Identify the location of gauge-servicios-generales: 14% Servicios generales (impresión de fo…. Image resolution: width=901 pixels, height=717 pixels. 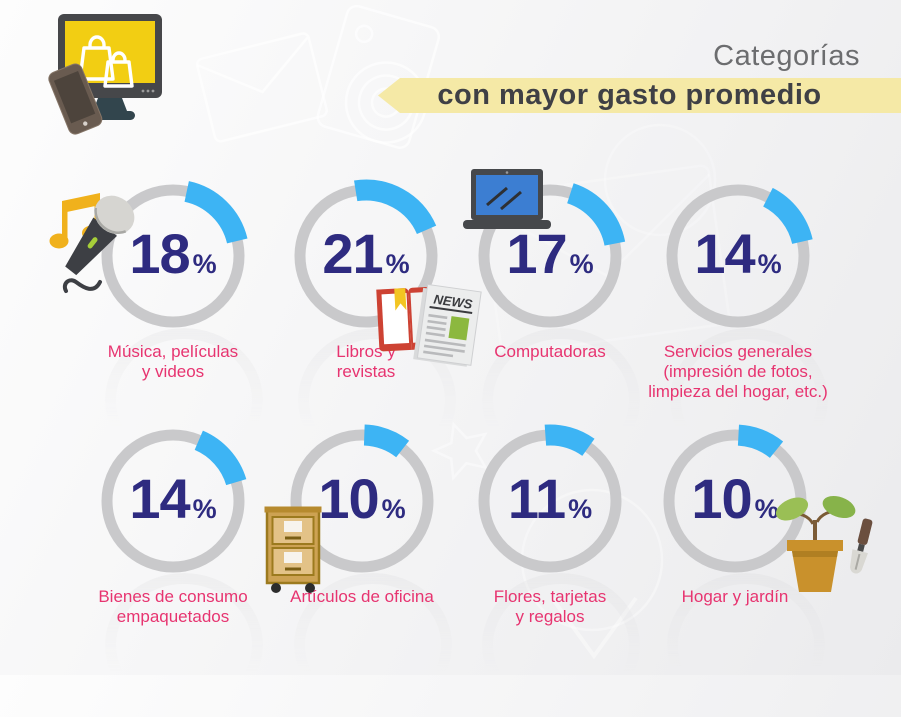
(738, 324).